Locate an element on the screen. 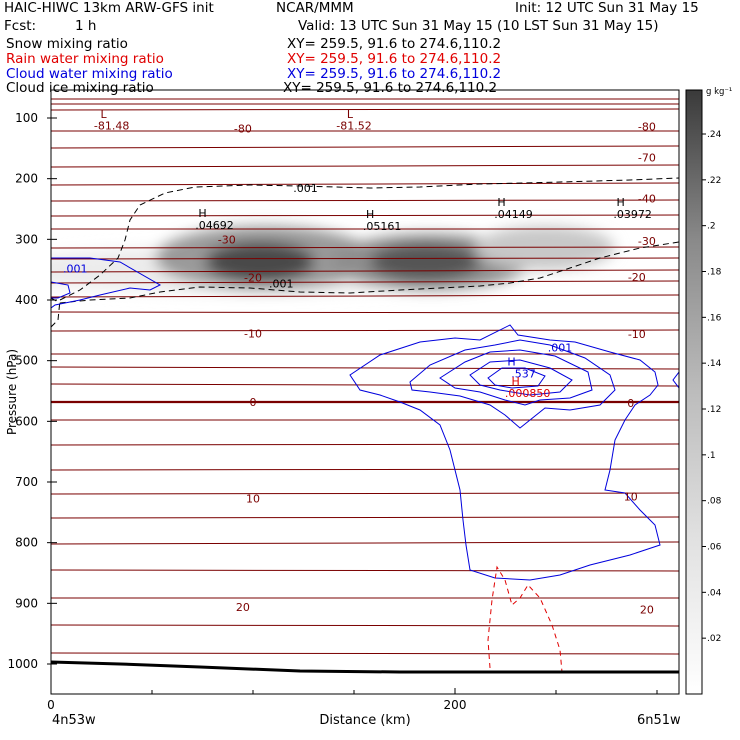 This screenshot has width=740, height=740. x-axis-ticks: 0 200 is located at coordinates (352, 700).